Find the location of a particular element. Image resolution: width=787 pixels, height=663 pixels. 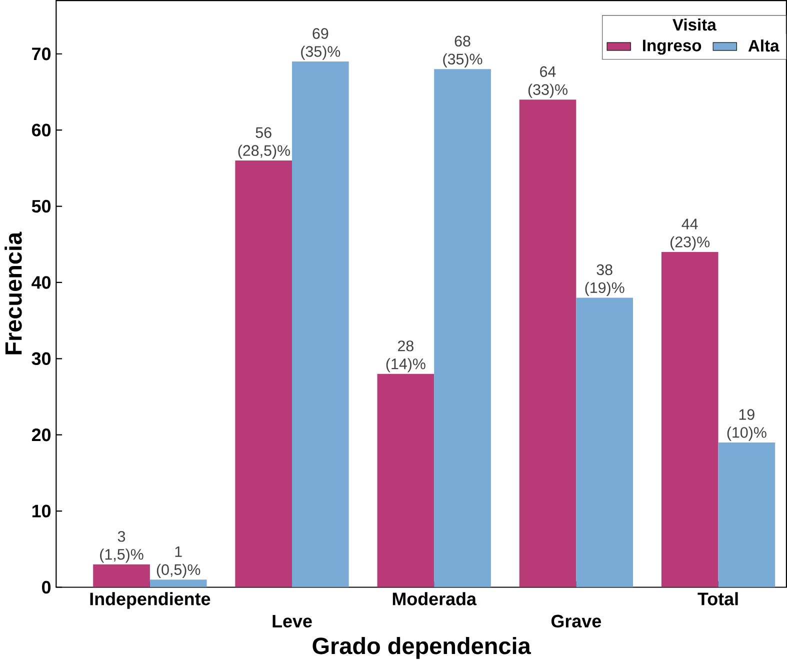

y-tick-label: 30 is located at coordinates (41, 358).